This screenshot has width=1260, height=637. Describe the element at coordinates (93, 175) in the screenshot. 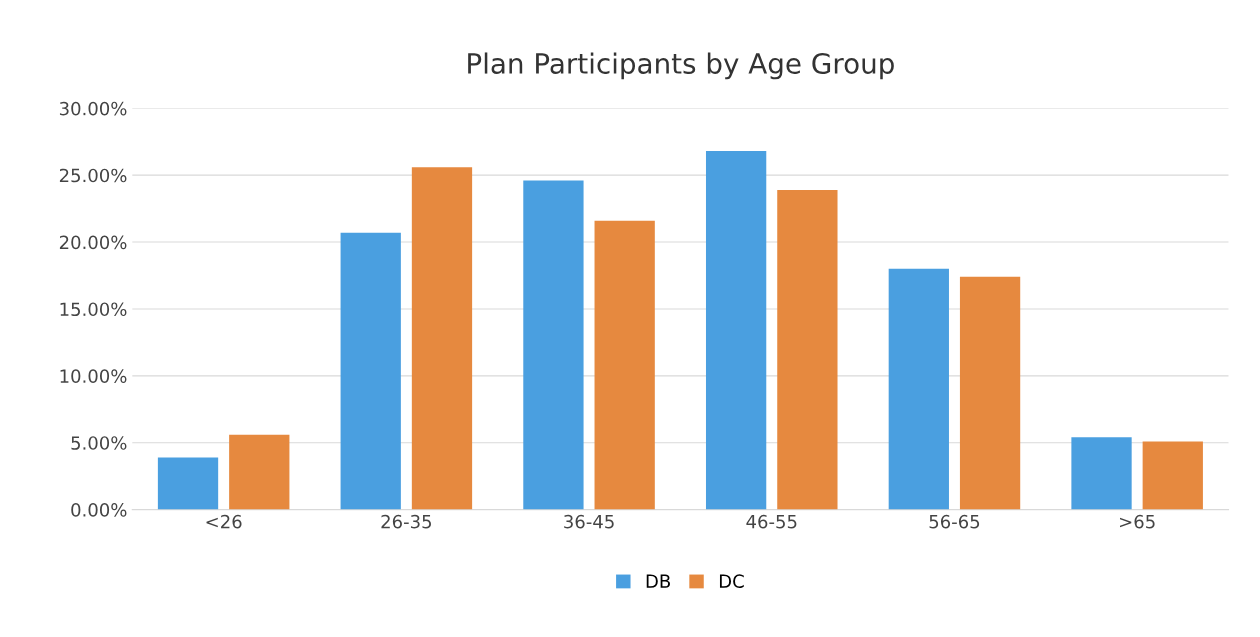

I see `y-tick-label: 25.00%` at that location.